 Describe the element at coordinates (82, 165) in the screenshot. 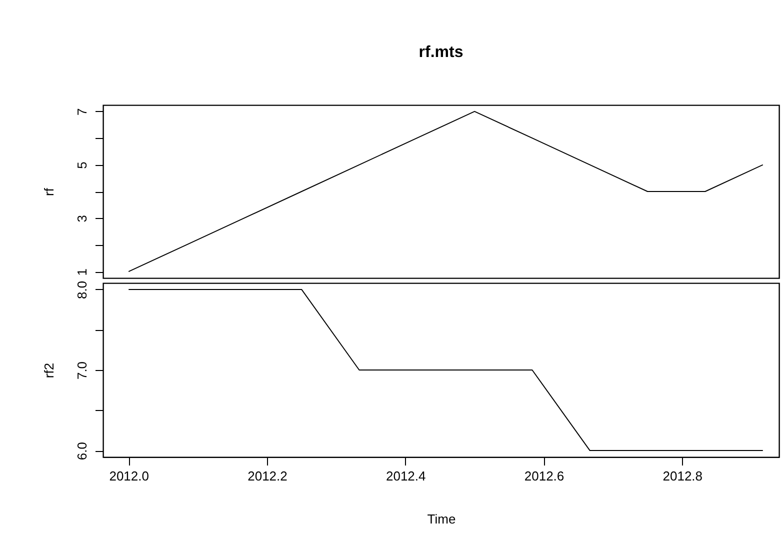

I see `y-tick-label: 5` at that location.